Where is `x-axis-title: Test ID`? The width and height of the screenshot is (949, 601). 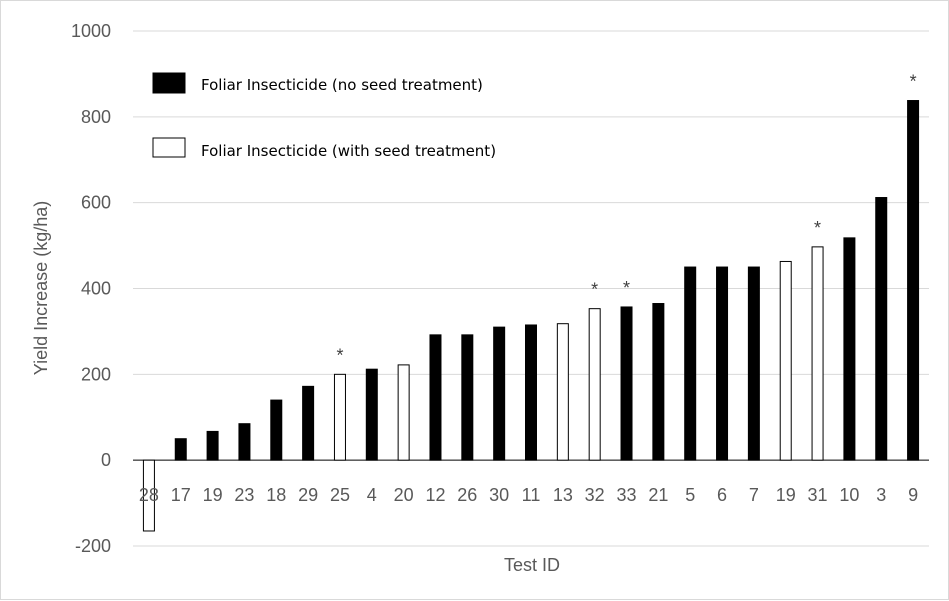 x-axis-title: Test ID is located at coordinates (532, 565).